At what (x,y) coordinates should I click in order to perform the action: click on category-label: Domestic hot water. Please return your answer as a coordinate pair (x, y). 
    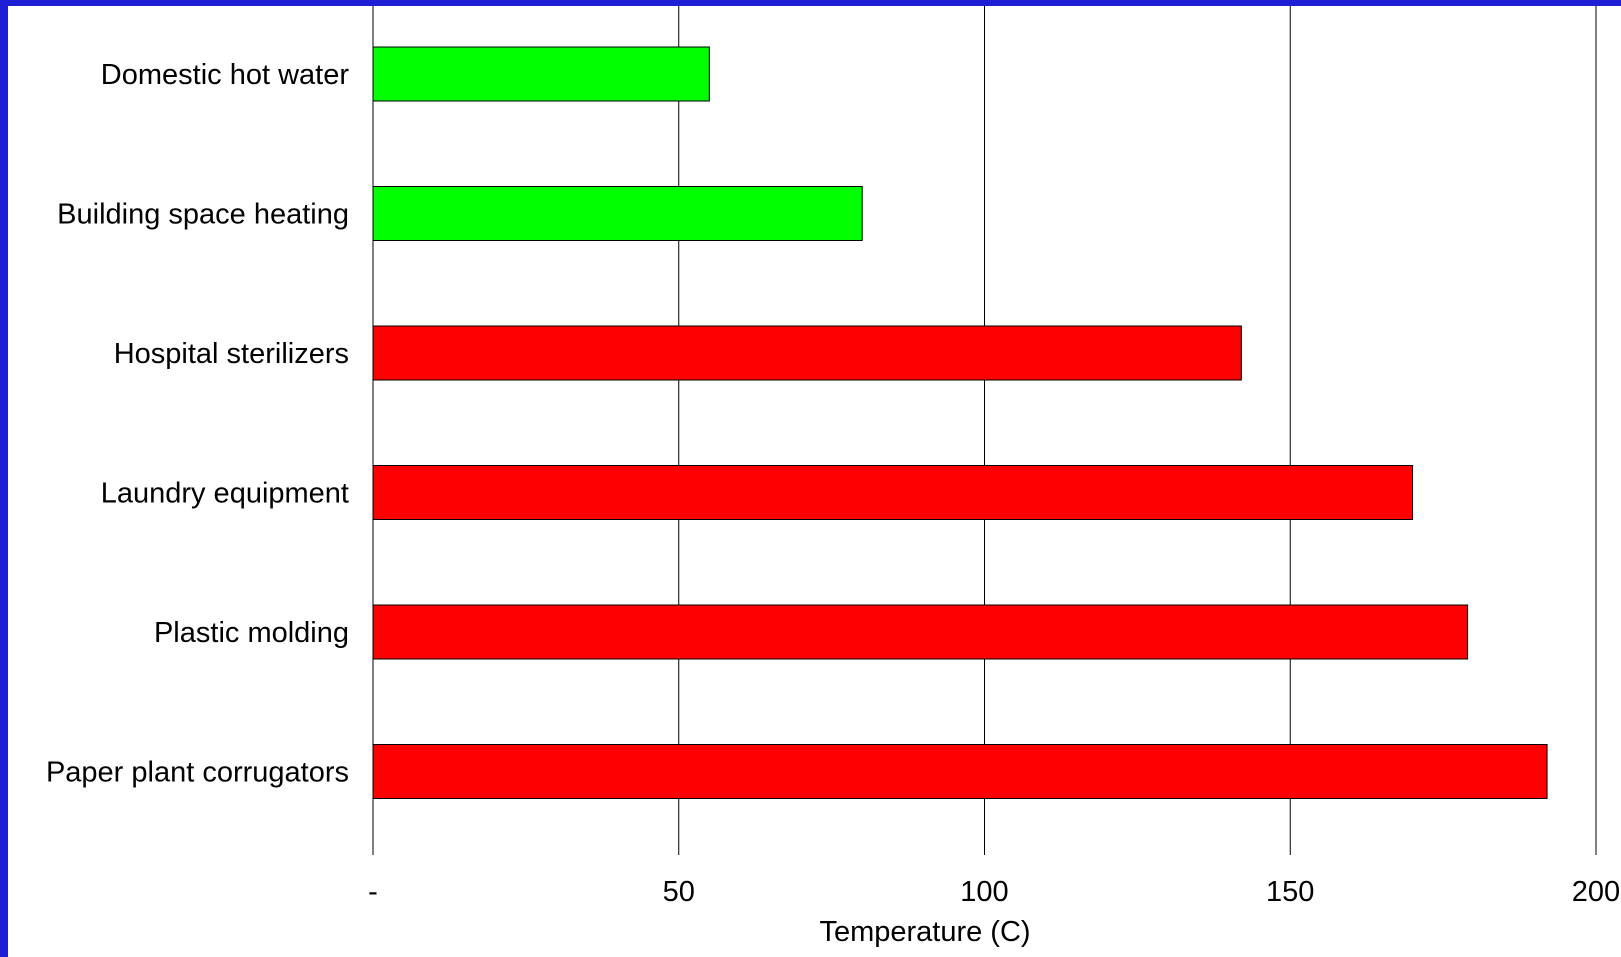
    Looking at the image, I should click on (225, 75).